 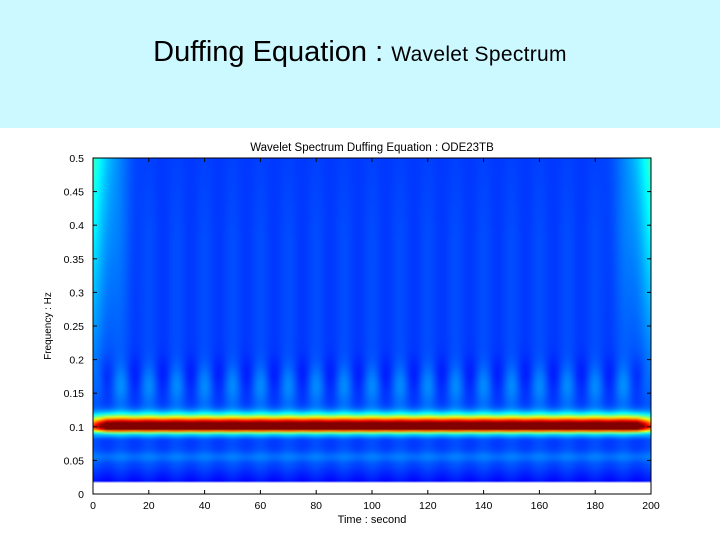 I want to click on x-tick-label: 140, so click(x=484, y=506).